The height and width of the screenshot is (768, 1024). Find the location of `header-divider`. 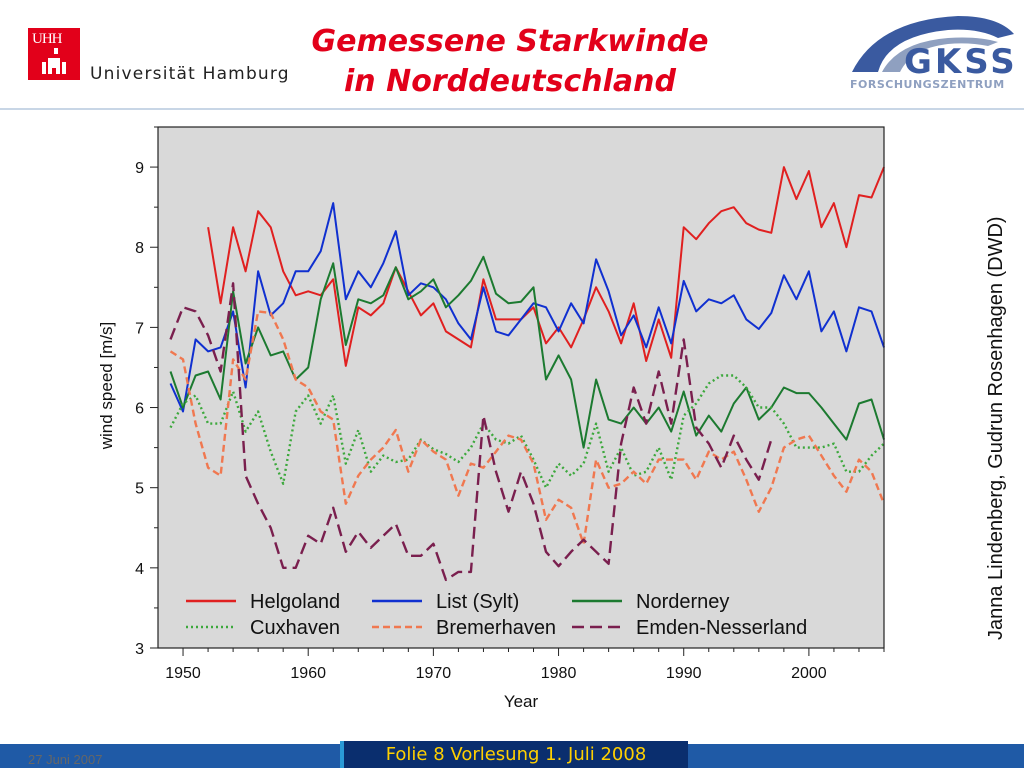

header-divider is located at coordinates (512, 109).